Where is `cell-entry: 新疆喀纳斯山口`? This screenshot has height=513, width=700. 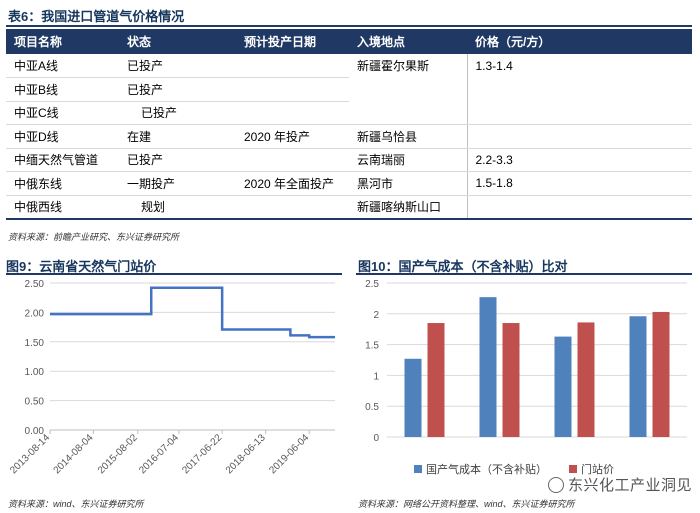 cell-entry: 新疆喀纳斯山口 is located at coordinates (408, 207).